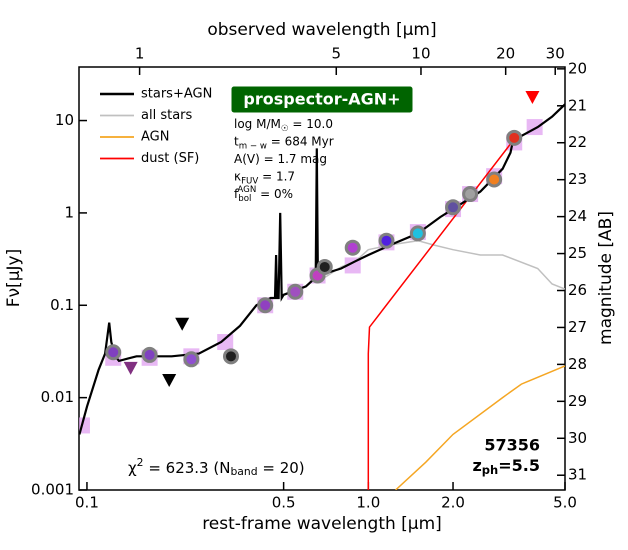  Describe the element at coordinates (577, 179) in the screenshot. I see `y2-tick-label: 23` at that location.